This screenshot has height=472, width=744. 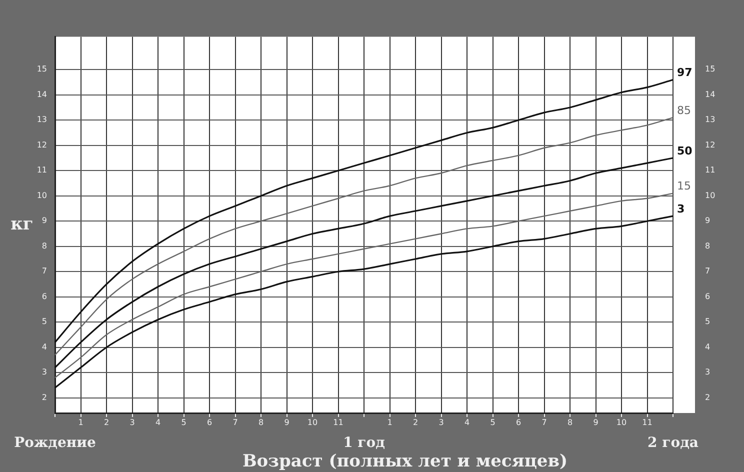 I want to click on y-tick-label: 5, so click(x=44, y=321).